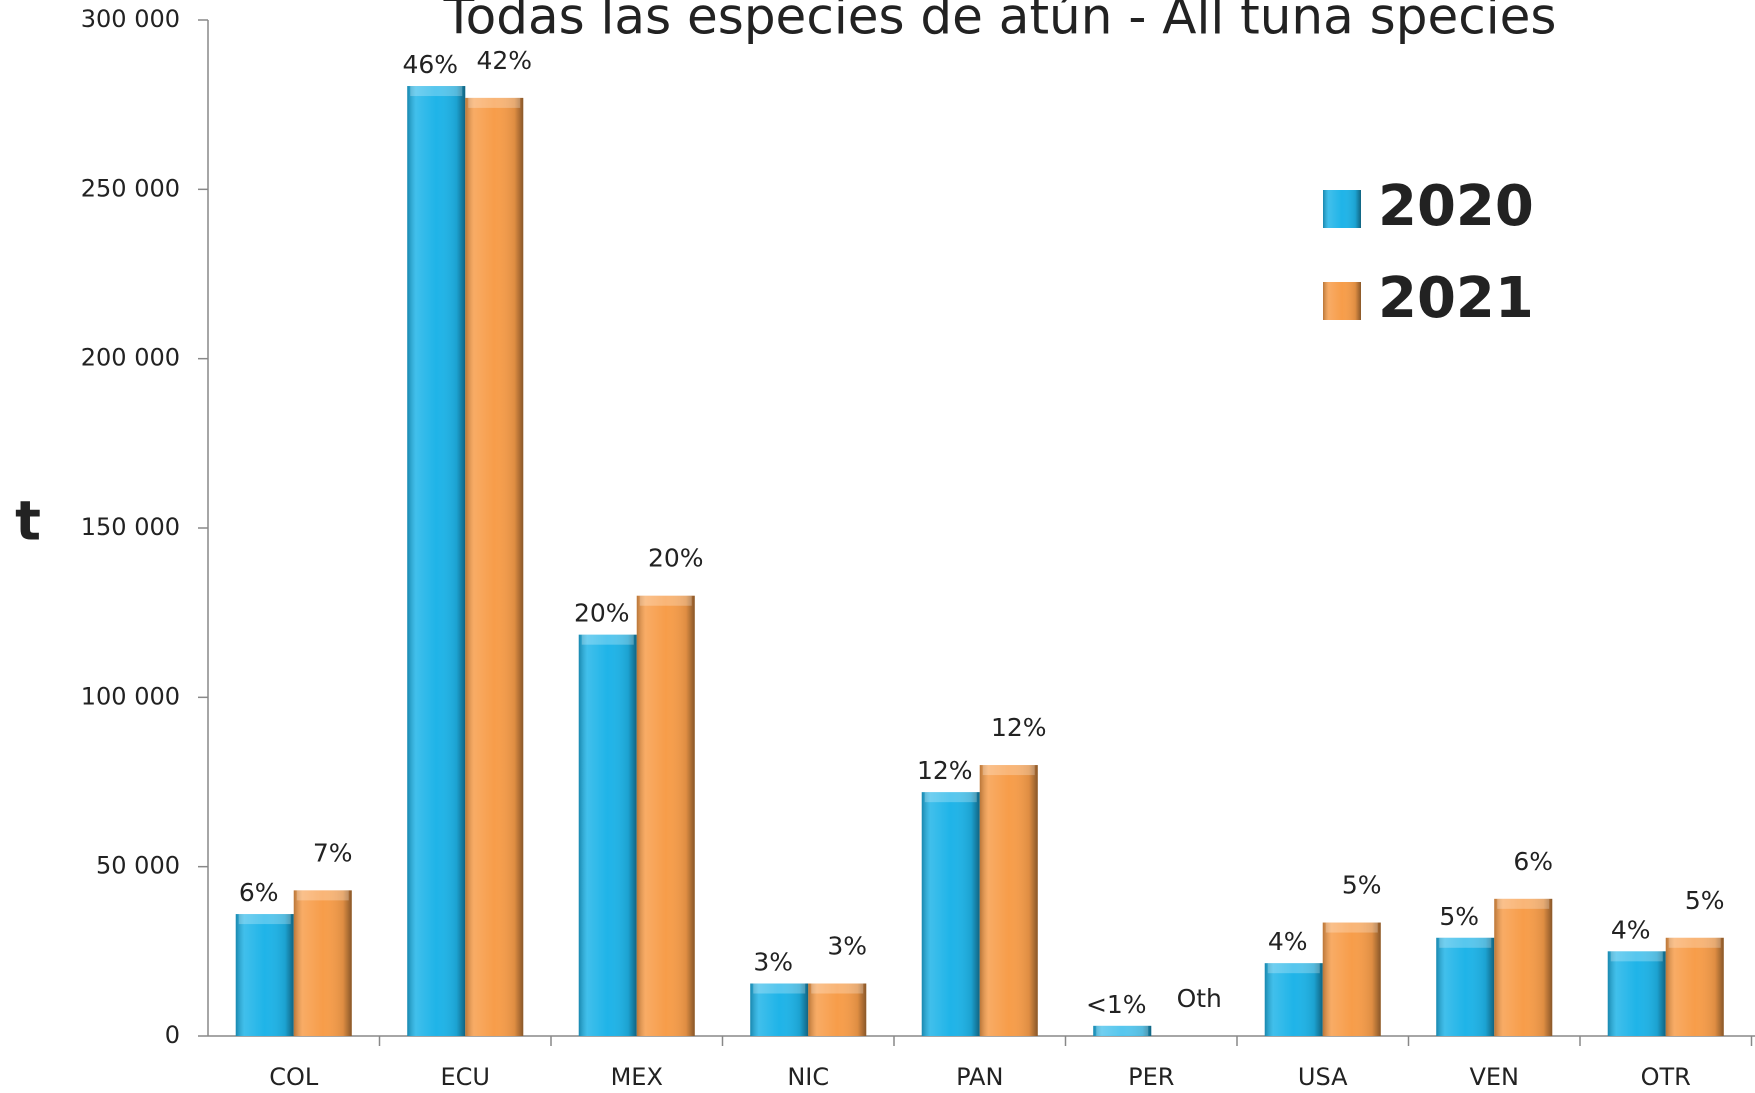 This screenshot has width=1755, height=1093. What do you see at coordinates (1666, 1077) in the screenshot?
I see `x-tick-label: OTR` at bounding box center [1666, 1077].